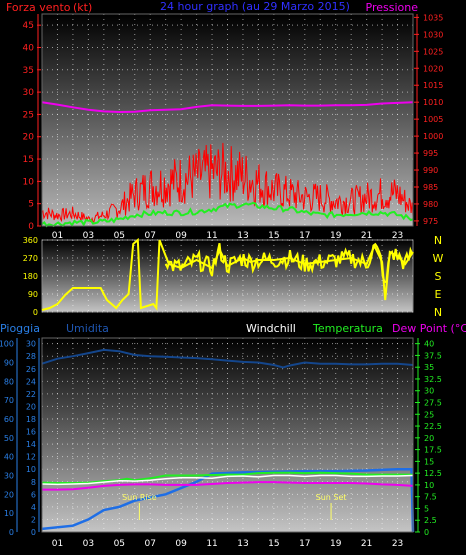 The image size is (466, 555). I want to click on wind-average-line, so click(227, 214).